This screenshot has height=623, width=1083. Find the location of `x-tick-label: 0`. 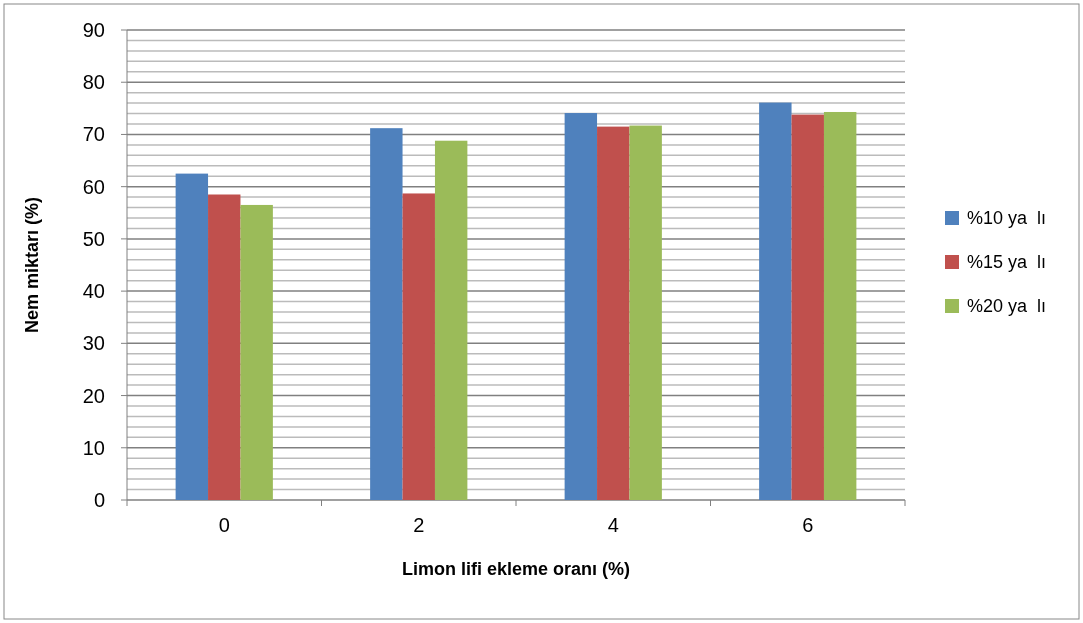

x-tick-label: 0 is located at coordinates (224, 525).